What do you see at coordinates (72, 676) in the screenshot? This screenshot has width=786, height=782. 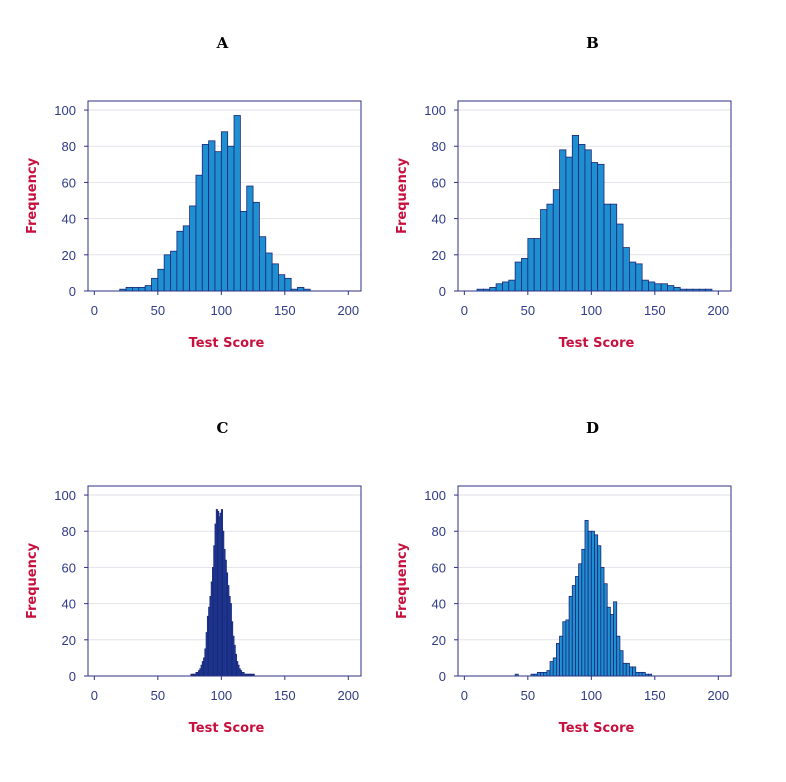 I see `y-tick-label: 0` at bounding box center [72, 676].